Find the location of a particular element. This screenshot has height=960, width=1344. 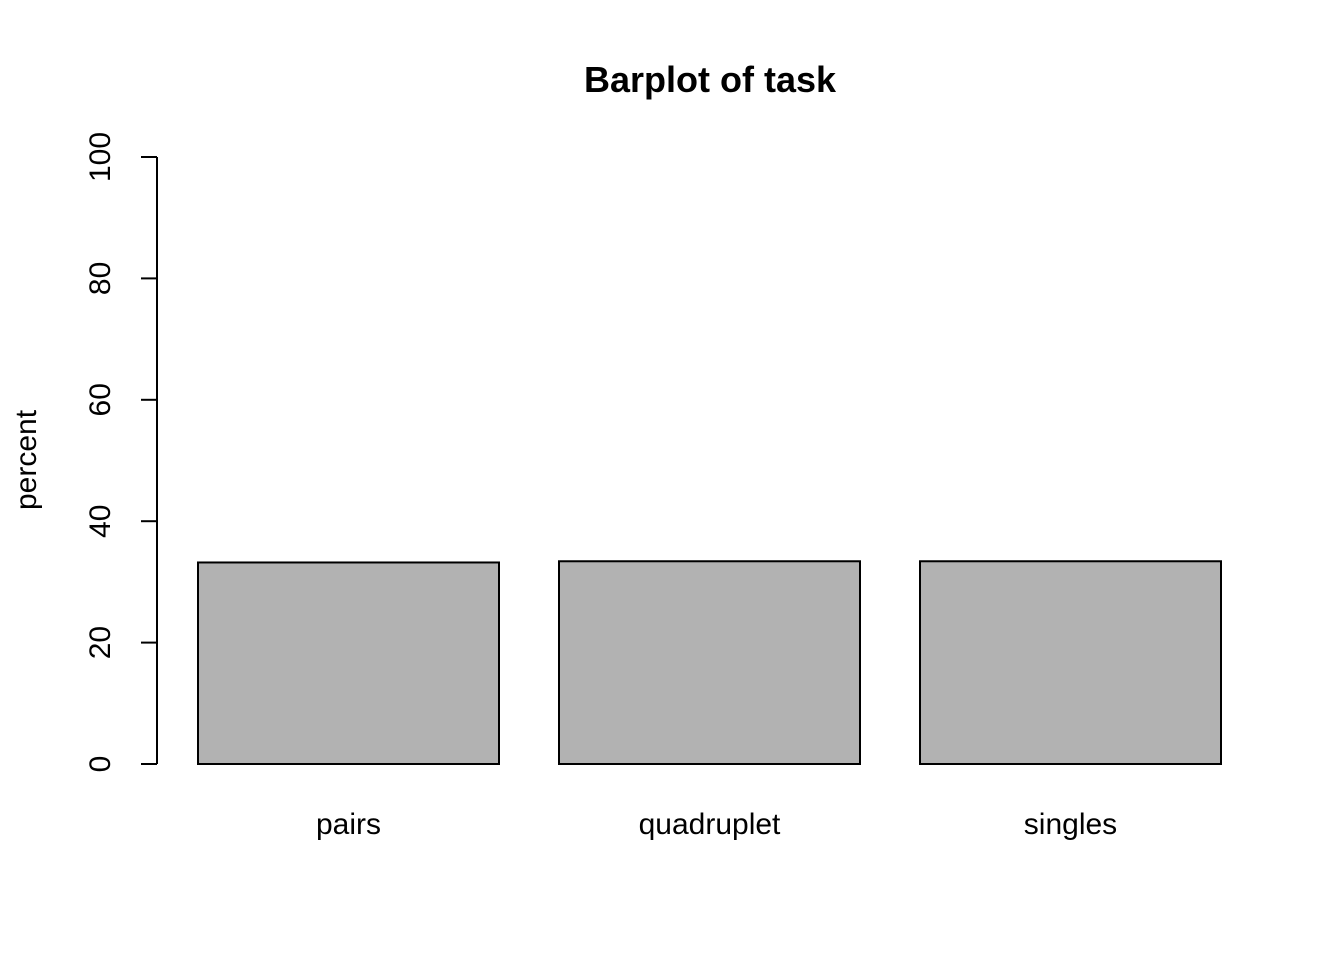

y-tick-label: 40 is located at coordinates (100, 521).